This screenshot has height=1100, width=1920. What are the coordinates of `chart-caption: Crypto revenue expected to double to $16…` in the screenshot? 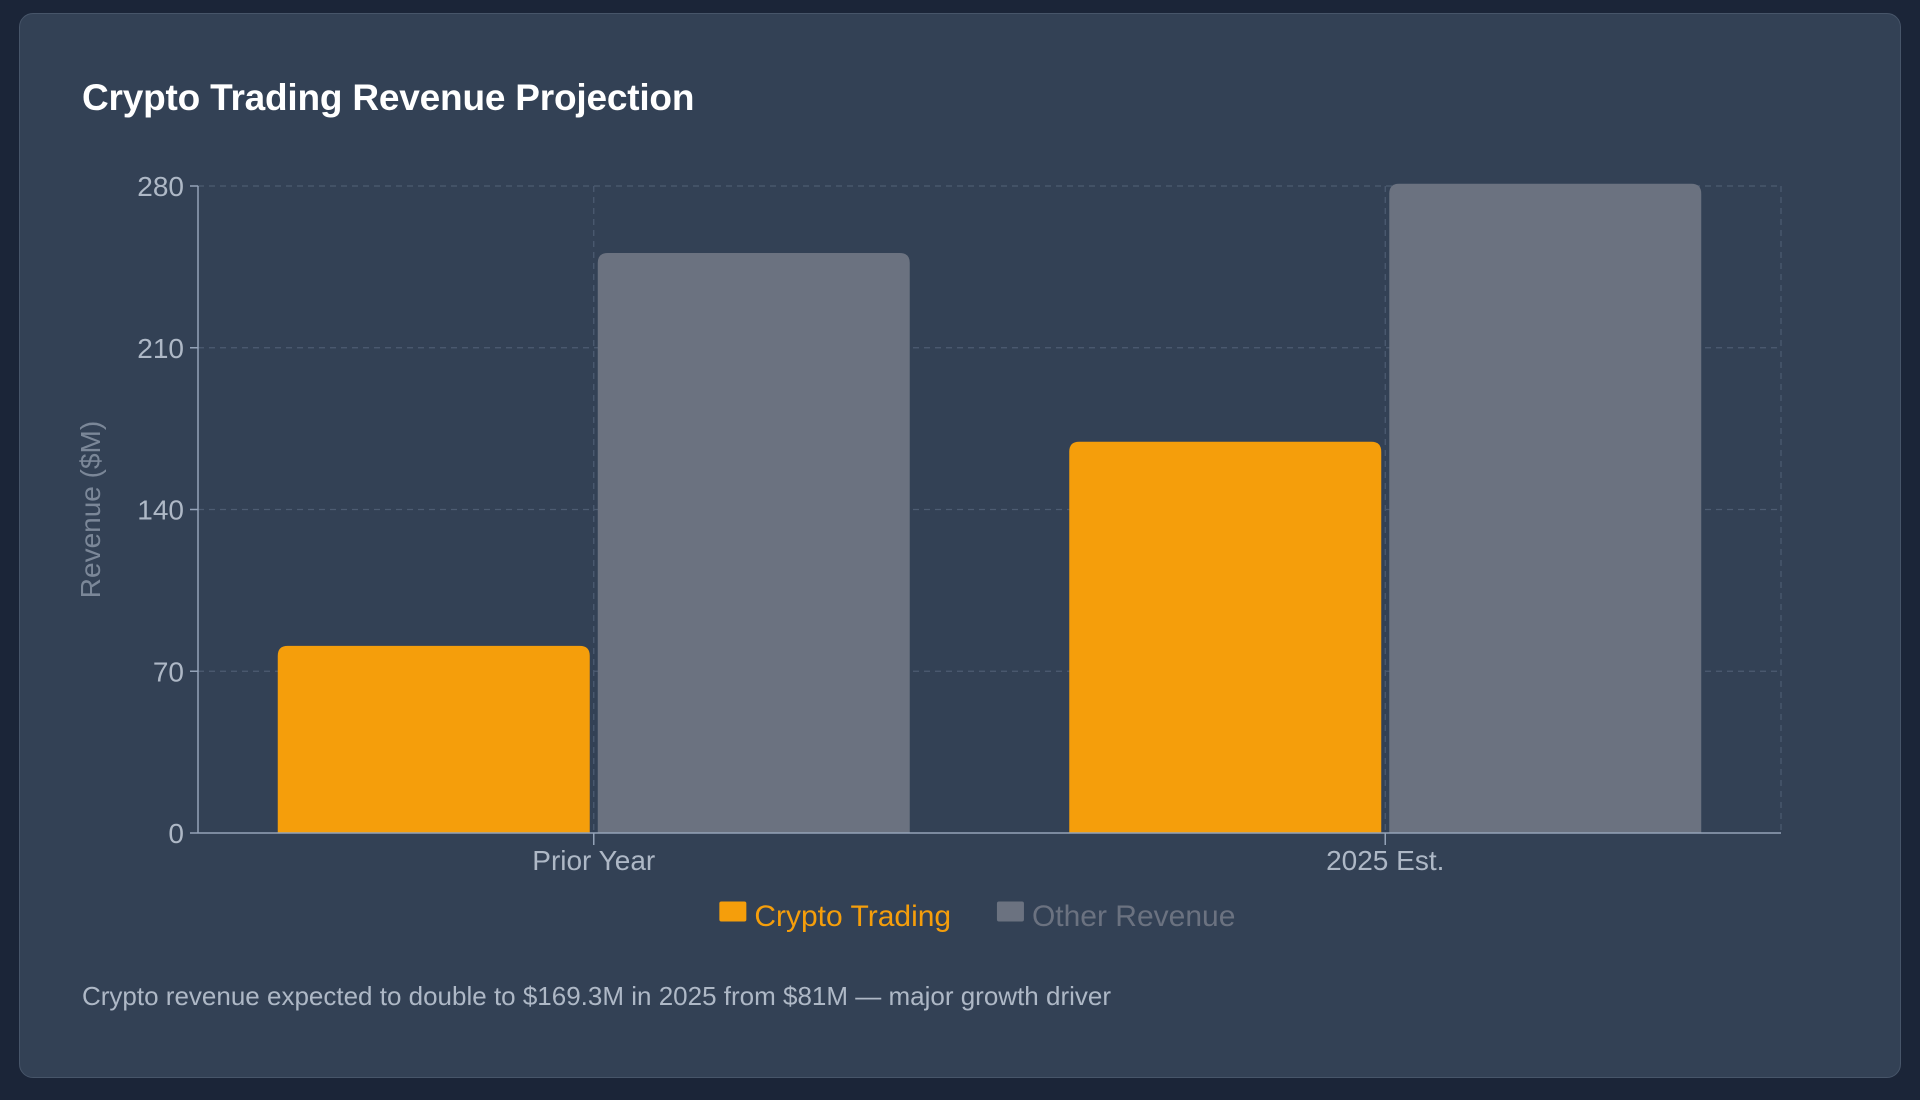 It's located at (596, 996).